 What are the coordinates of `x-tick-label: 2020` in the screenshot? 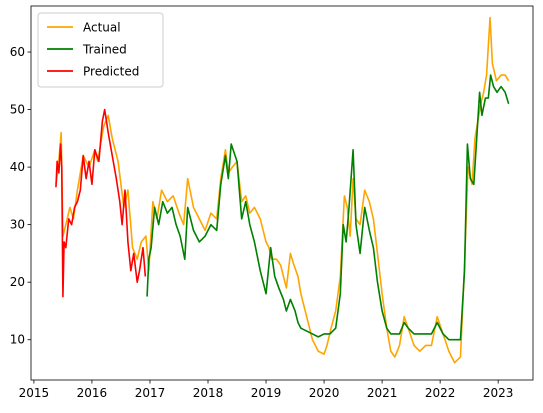 It's located at (324, 393).